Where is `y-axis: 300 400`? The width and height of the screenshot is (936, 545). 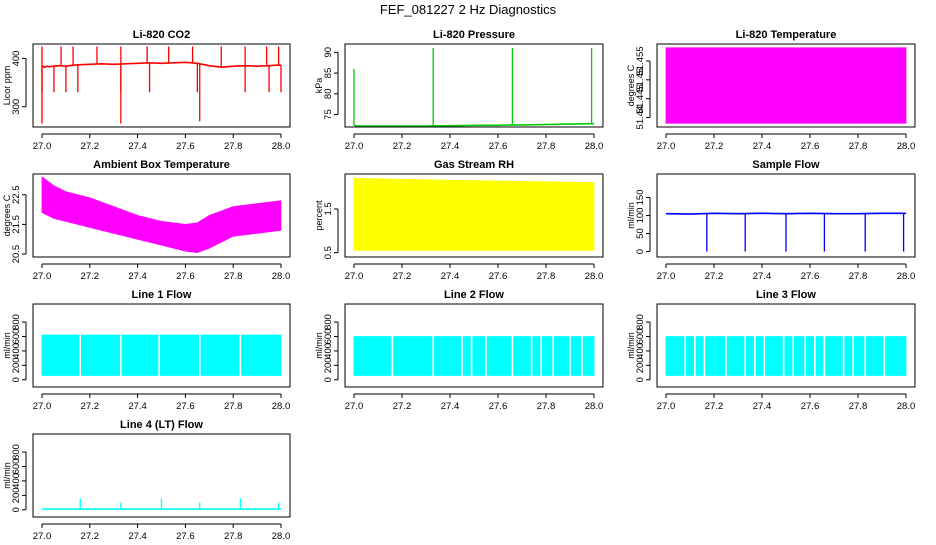 y-axis: 300 400 is located at coordinates (19, 83).